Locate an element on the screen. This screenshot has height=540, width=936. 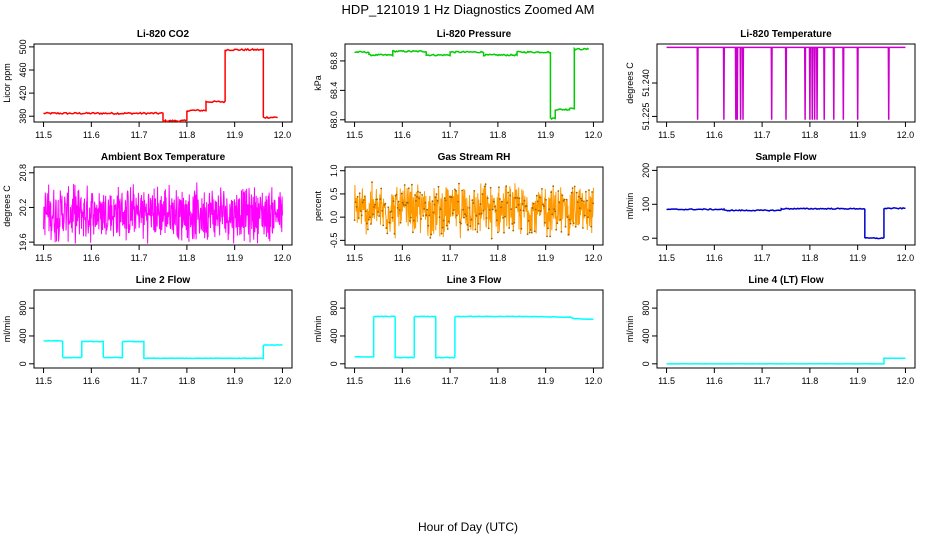
x-tick-label: 11.7 is located at coordinates (450, 381).